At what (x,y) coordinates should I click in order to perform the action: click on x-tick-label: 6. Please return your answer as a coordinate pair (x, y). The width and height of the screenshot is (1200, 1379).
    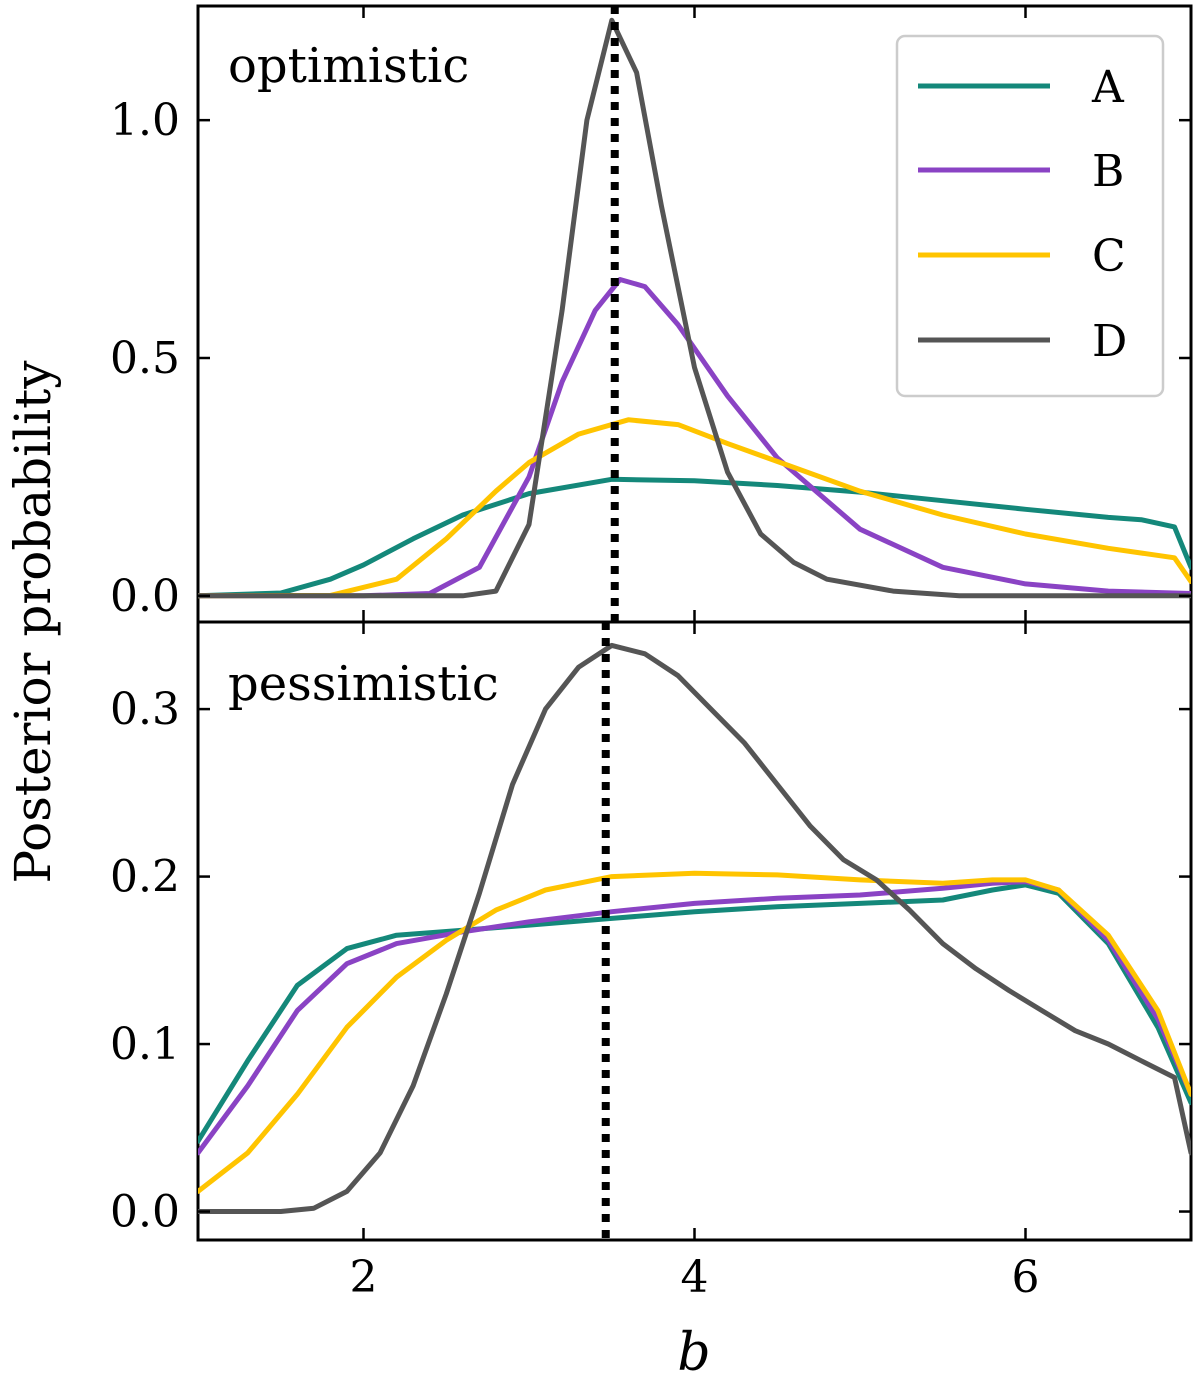
    Looking at the image, I should click on (1026, 1277).